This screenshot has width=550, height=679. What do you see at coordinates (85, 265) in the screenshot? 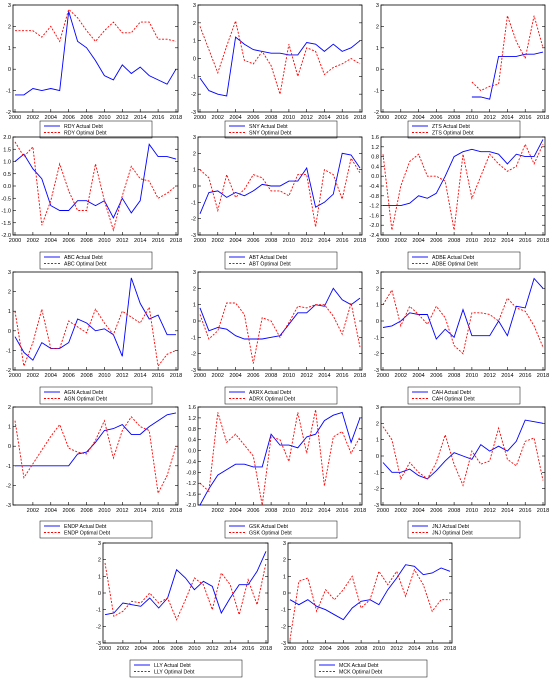
I see `legend-label: ABC Optimal Debt` at bounding box center [85, 265].